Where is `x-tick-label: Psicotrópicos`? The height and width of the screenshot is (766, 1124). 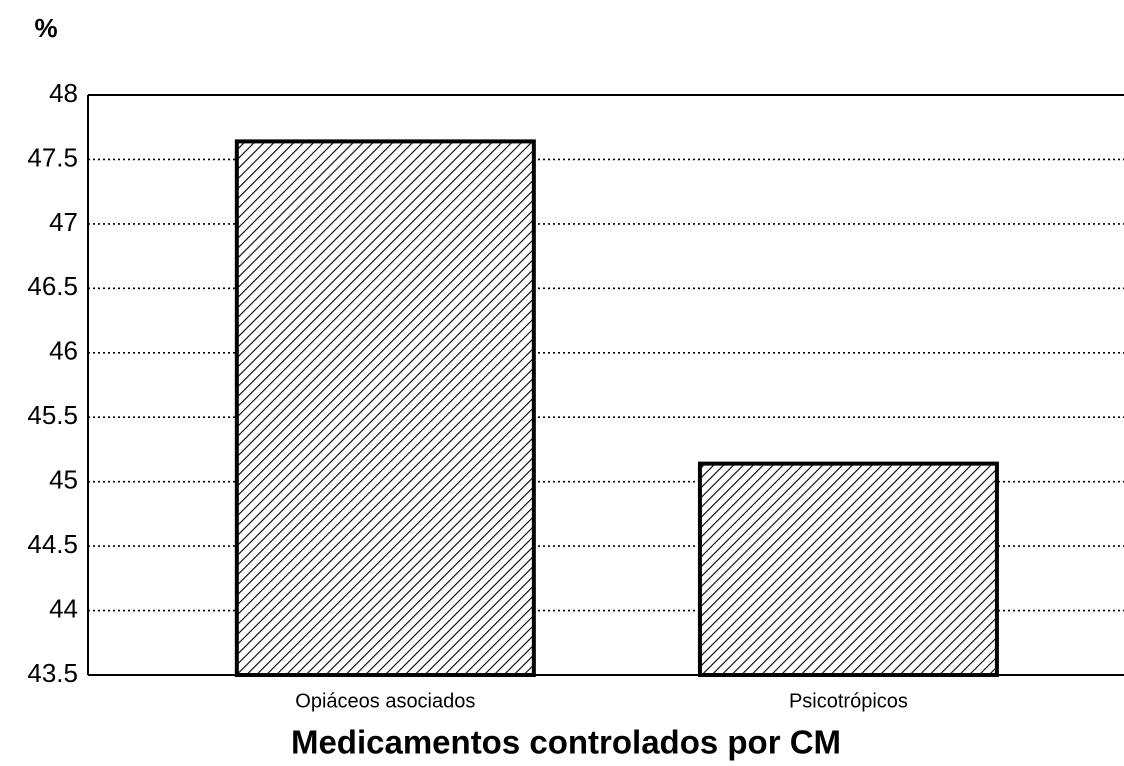
x-tick-label: Psicotrópicos is located at coordinates (848, 701).